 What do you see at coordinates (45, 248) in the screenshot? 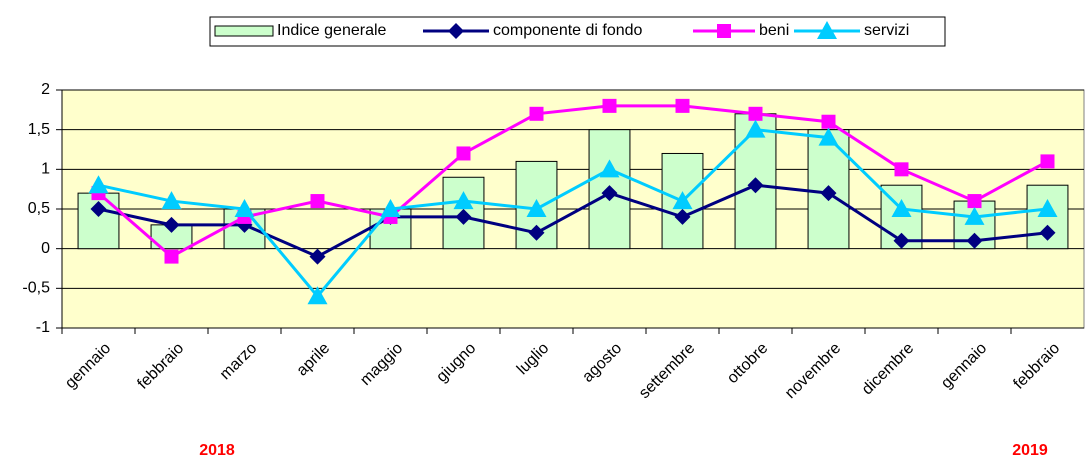
I see `y-tick-label: 0` at bounding box center [45, 248].